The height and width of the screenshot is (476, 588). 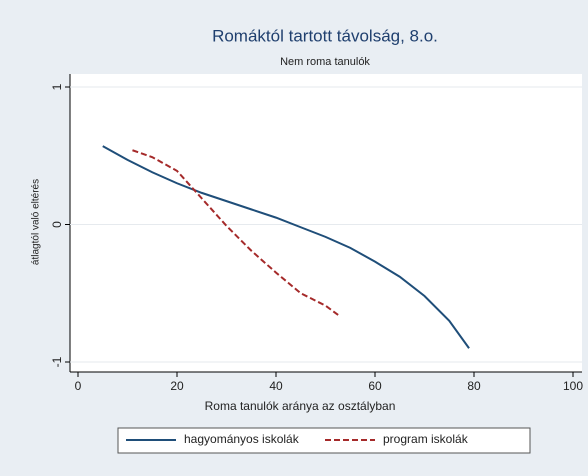 I want to click on x-tick-label: 80, so click(x=474, y=386).